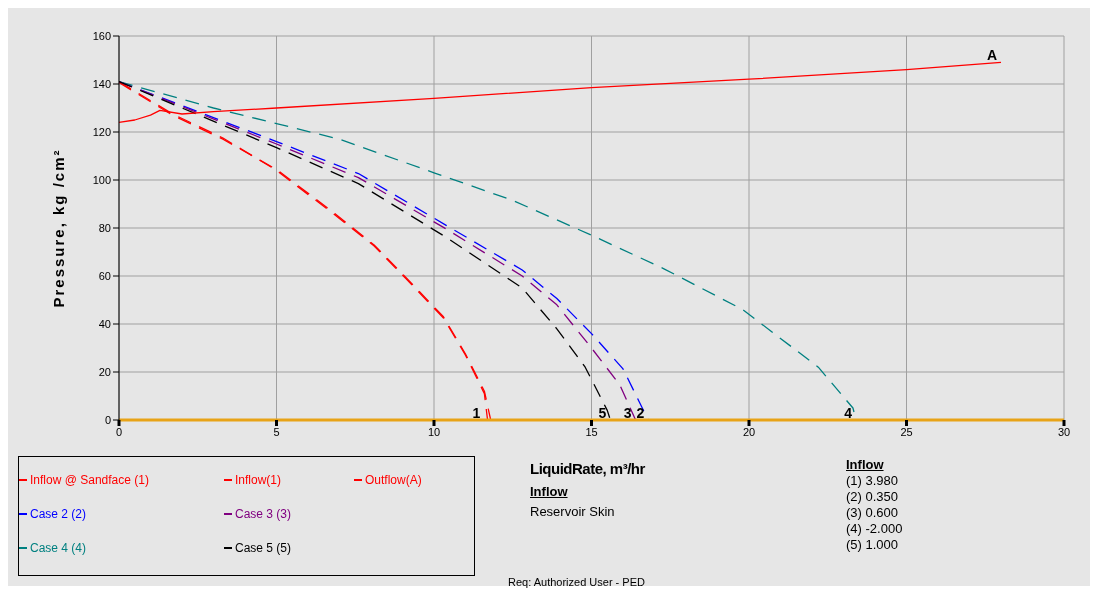  I want to click on y-tick-label: 80, so click(104, 227).